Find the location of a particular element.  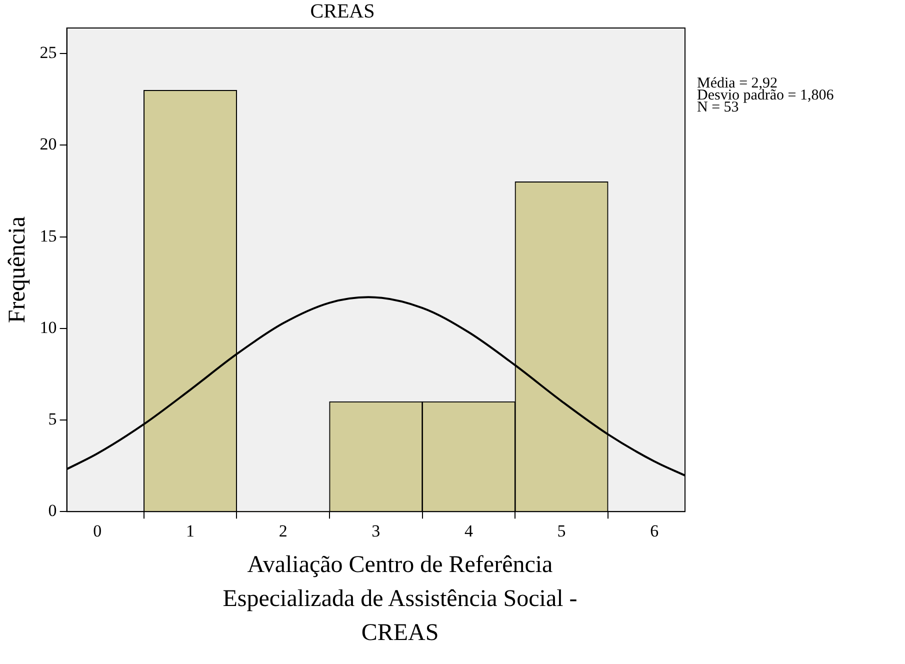

x-tick-label: 2 is located at coordinates (283, 530).